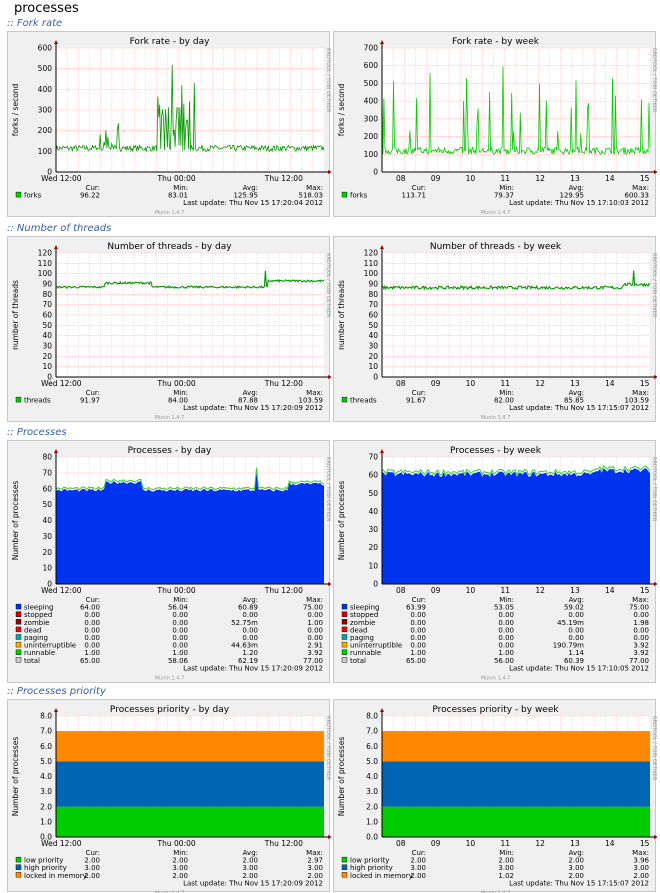  Describe the element at coordinates (516, 821) in the screenshot. I see `low-priority-area` at that location.